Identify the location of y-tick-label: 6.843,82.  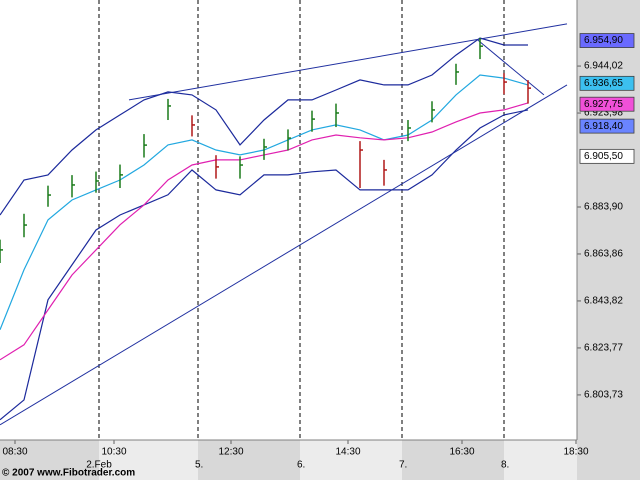
(603, 301).